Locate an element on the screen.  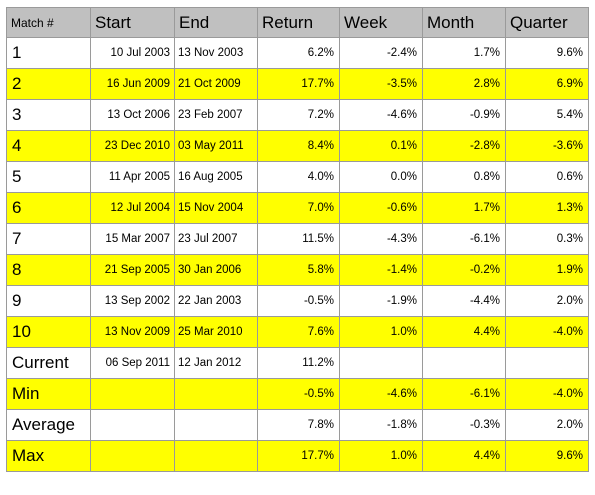
start-date-cell: 13 Nov 2009 is located at coordinates (132, 332).